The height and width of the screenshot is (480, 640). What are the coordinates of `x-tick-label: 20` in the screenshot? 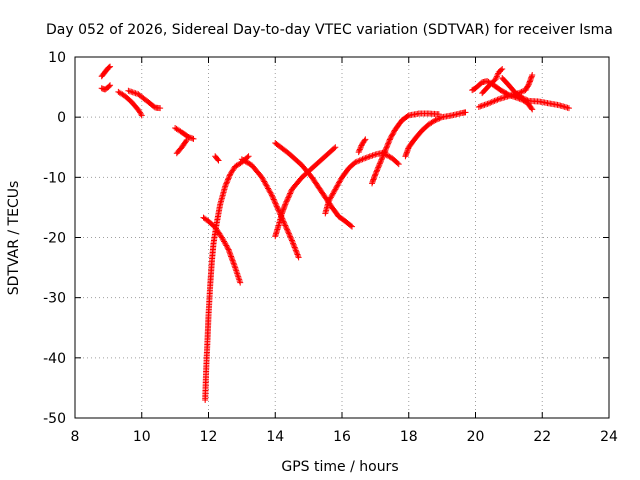 It's located at (476, 437).